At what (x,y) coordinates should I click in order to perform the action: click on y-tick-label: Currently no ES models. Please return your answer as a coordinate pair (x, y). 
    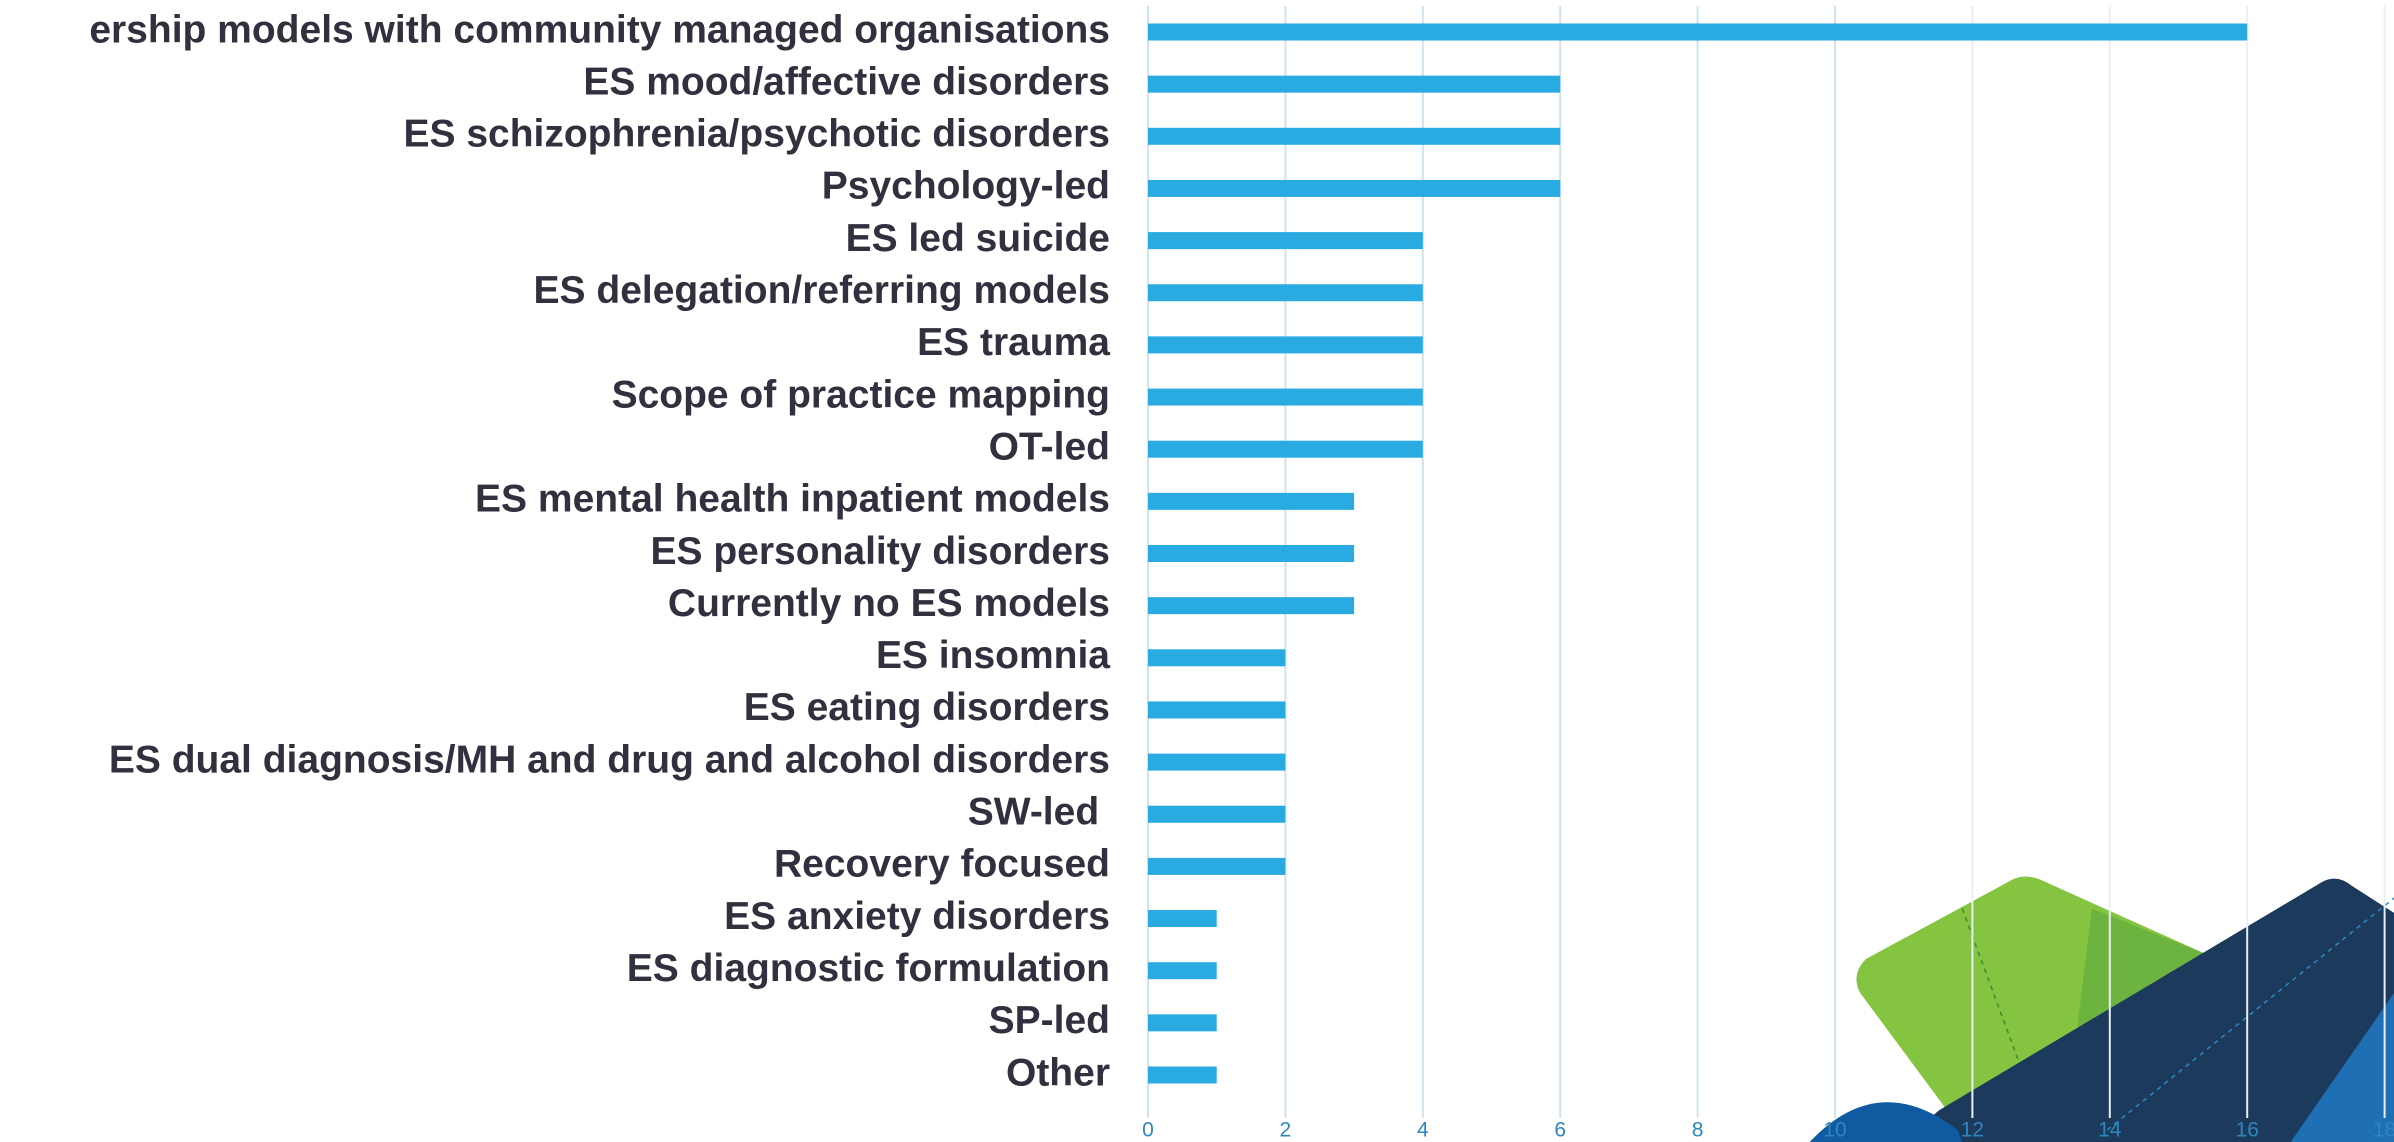
    Looking at the image, I should click on (889, 603).